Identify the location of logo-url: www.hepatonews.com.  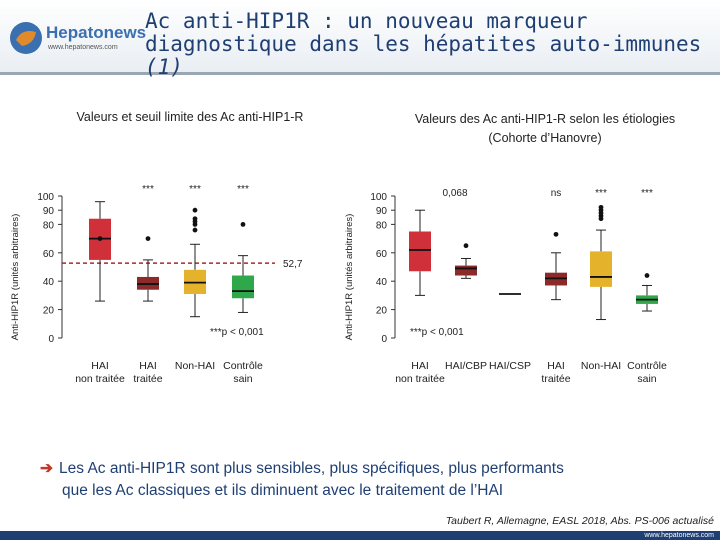
(83, 47).